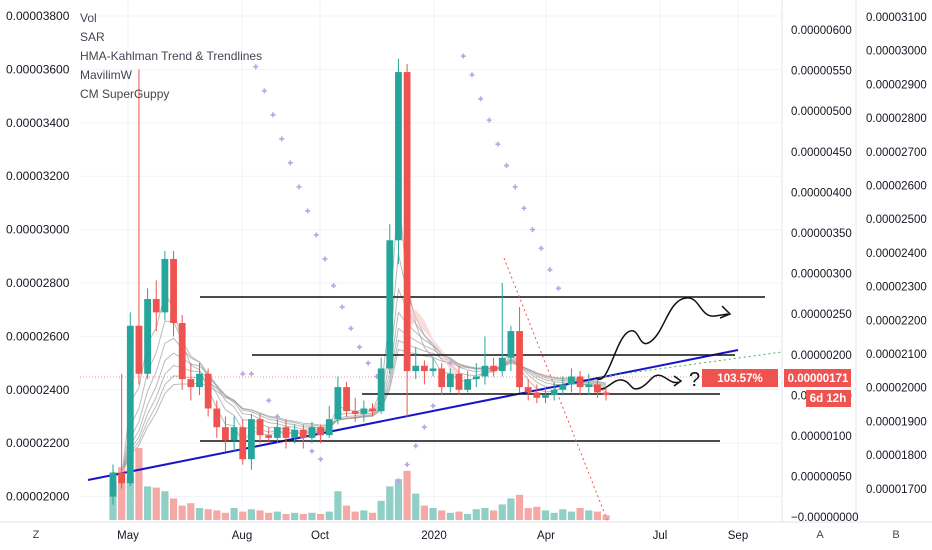  Describe the element at coordinates (738, 536) in the screenshot. I see `x-axis-tick: Sep` at that location.